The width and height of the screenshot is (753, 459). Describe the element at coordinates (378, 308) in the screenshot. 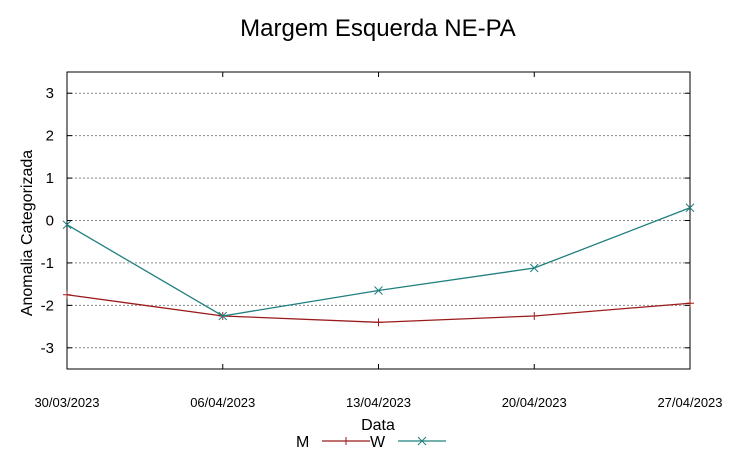

I see `series-line-M` at that location.